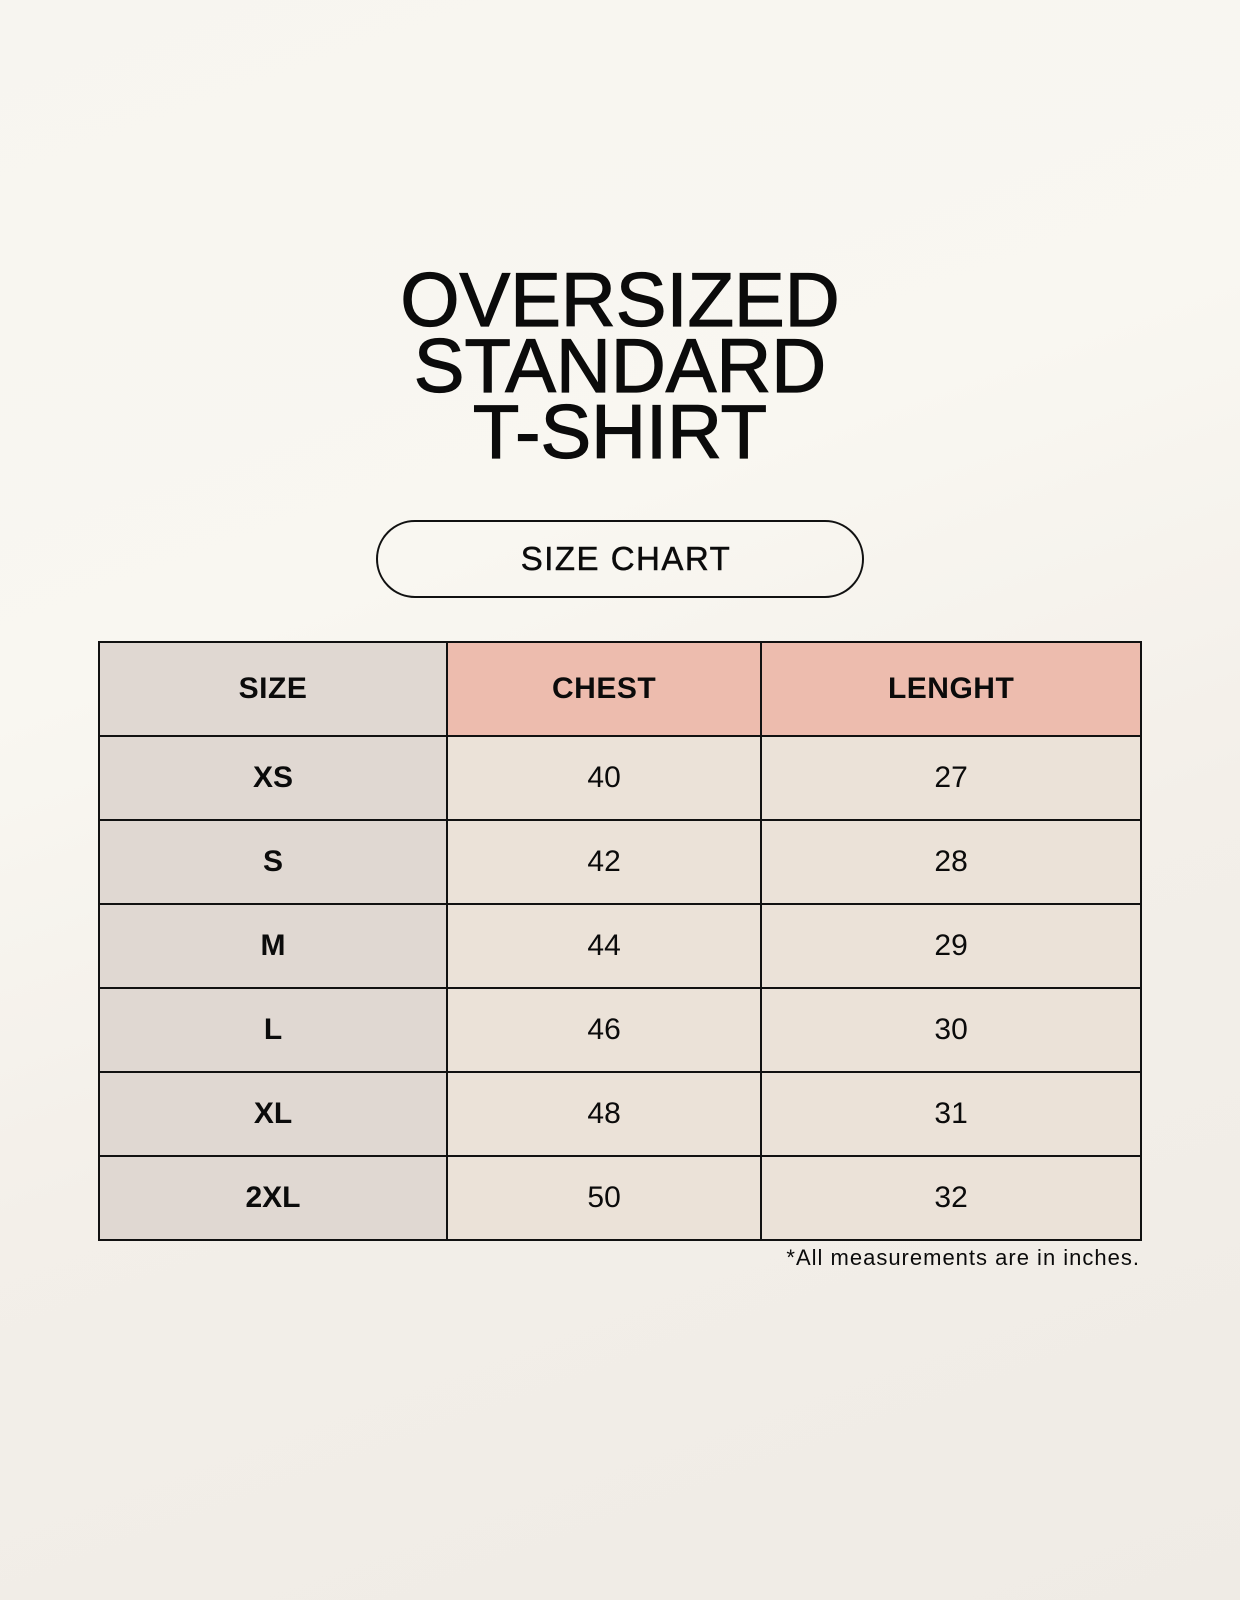 This screenshot has height=1600, width=1240. Describe the element at coordinates (951, 862) in the screenshot. I see `cell-length: 28` at that location.